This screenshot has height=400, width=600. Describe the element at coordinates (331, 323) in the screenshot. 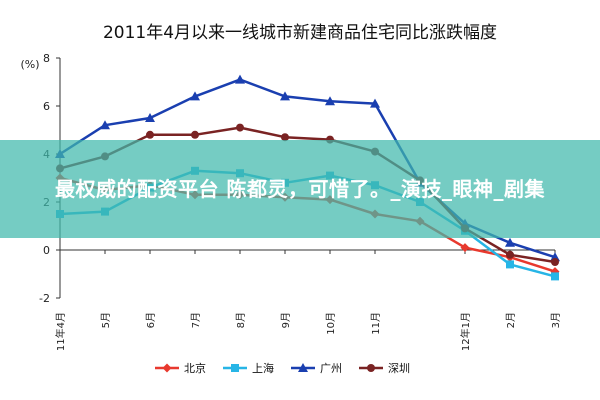

I see `x-tick-label: 10月` at that location.